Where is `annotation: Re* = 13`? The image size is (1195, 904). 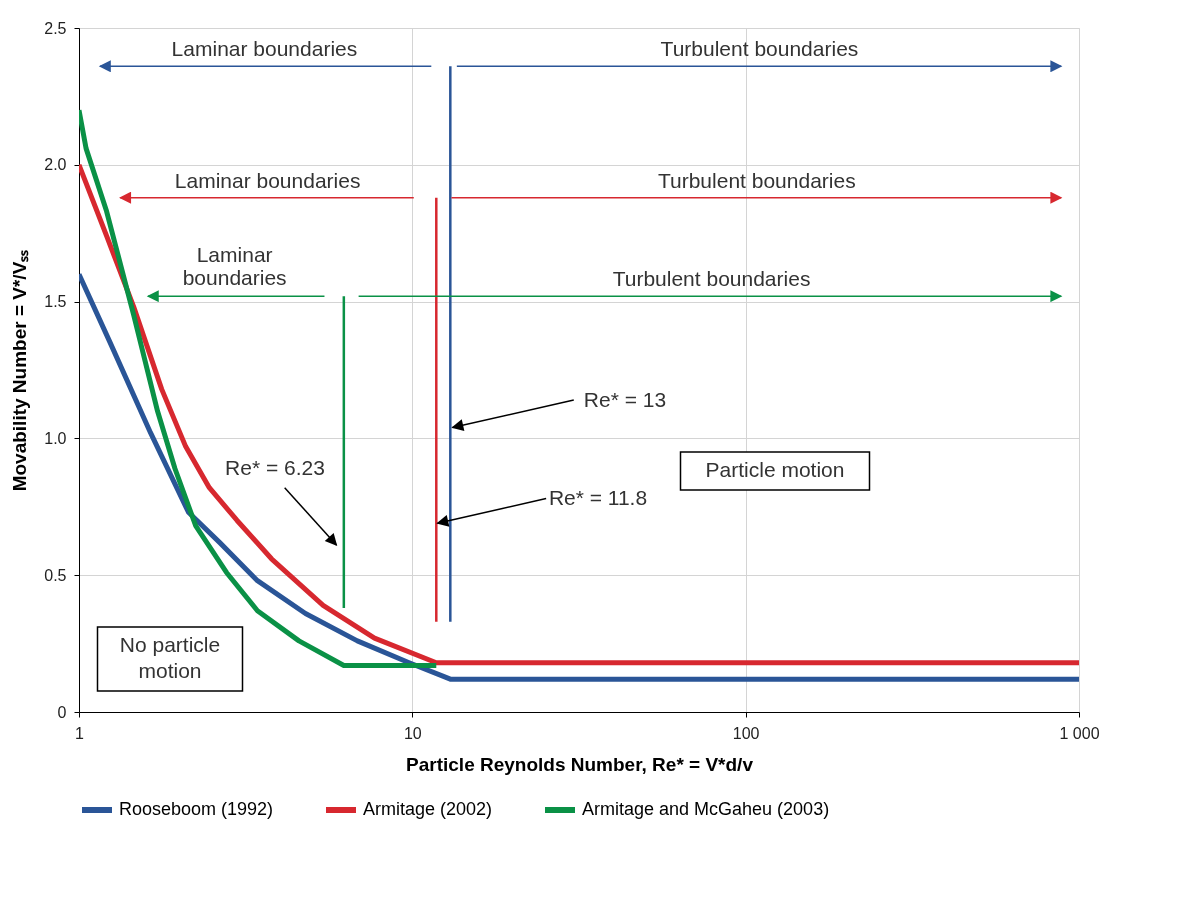 annotation: Re* = 13 is located at coordinates (625, 399).